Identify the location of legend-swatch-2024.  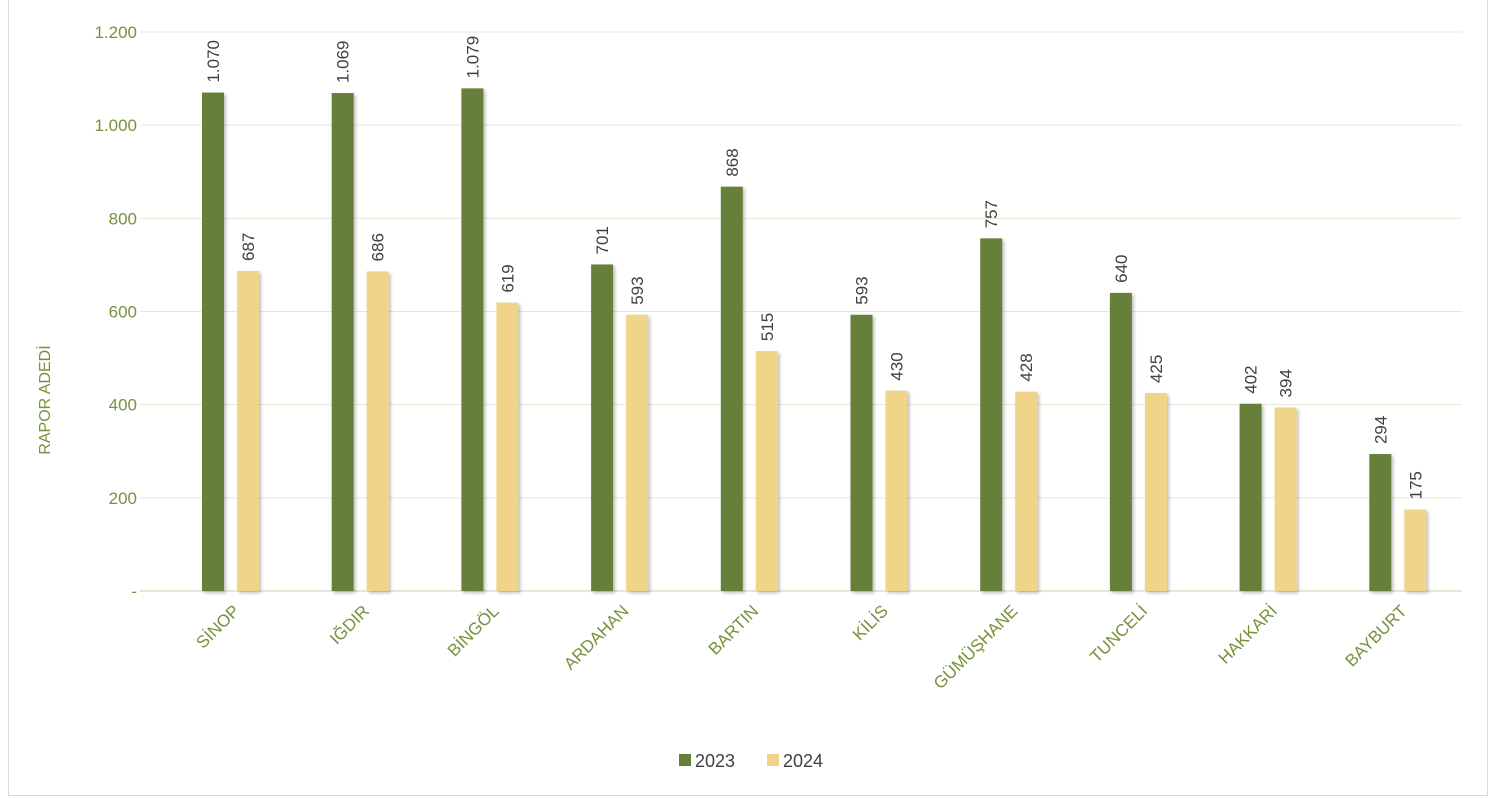
(773, 760).